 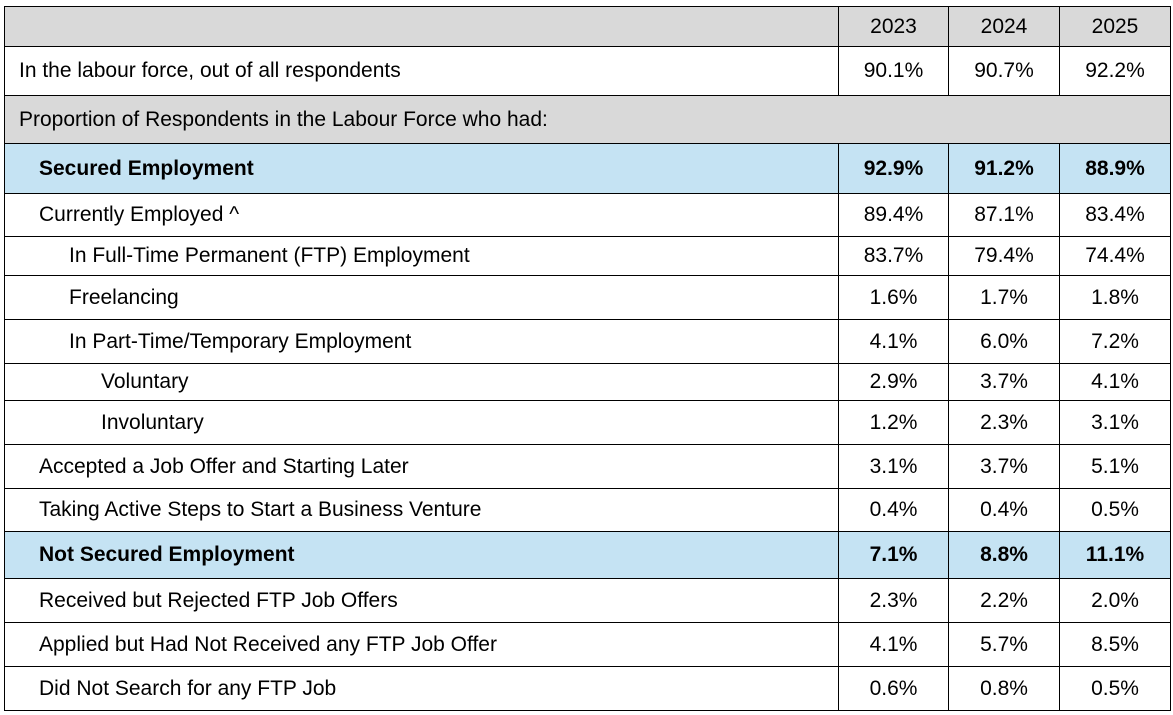 What do you see at coordinates (421, 256) in the screenshot?
I see `row-label: In Full-Time Permanent (FTP) Employment` at bounding box center [421, 256].